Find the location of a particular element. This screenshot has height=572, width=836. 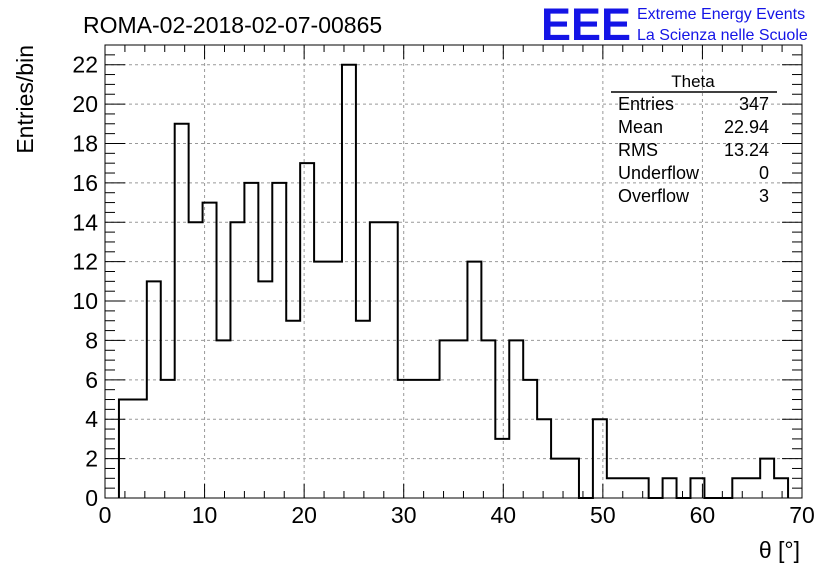

stats-label-entries: Entries is located at coordinates (646, 104).